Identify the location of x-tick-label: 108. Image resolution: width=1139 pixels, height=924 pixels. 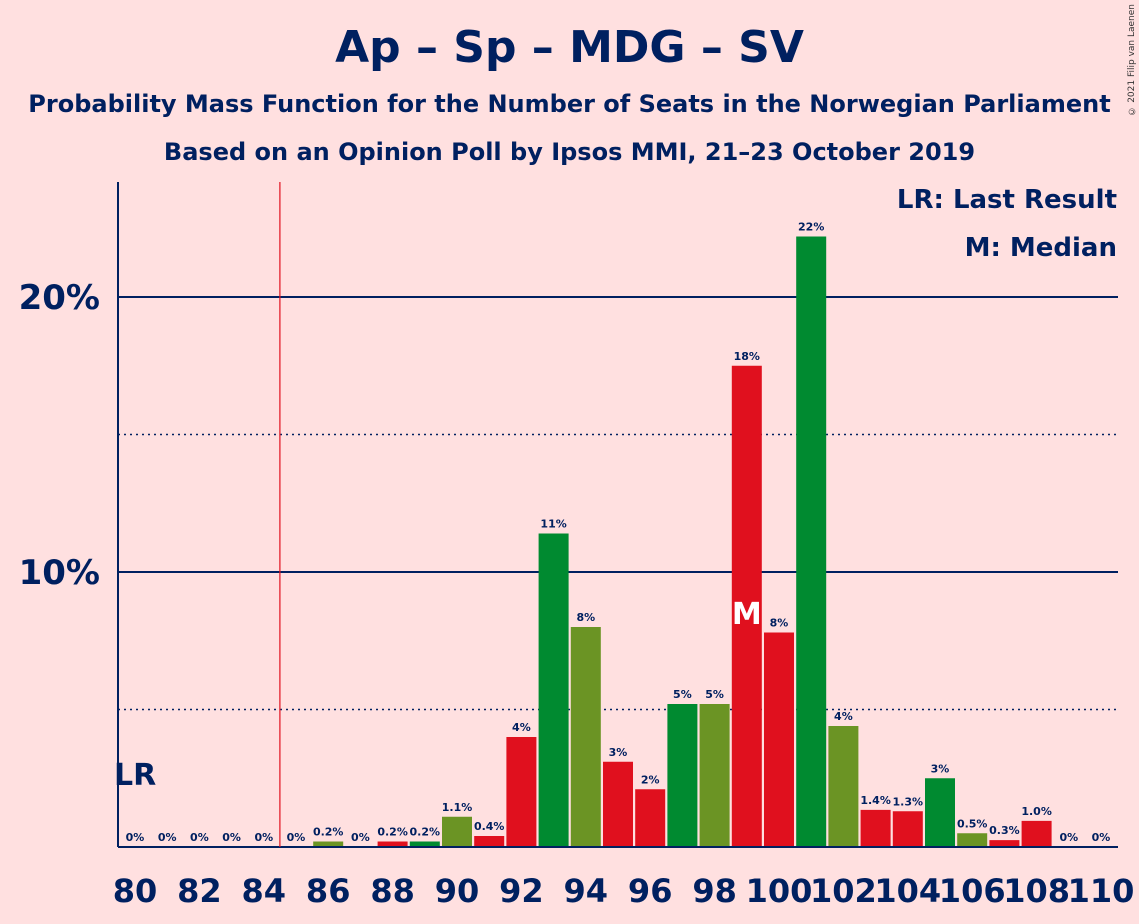
(1036, 891).